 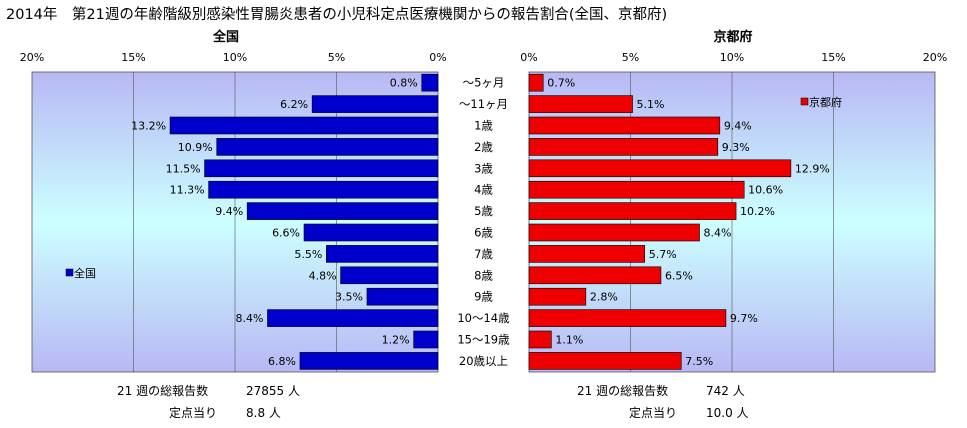 What do you see at coordinates (396, 340) in the screenshot?
I see `national-value-label: 1.2%` at bounding box center [396, 340].